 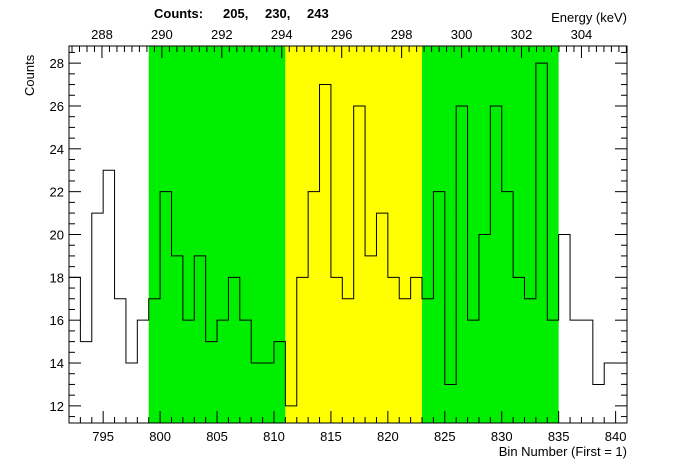 What do you see at coordinates (102, 34) in the screenshot?
I see `energy-tick-label: 288` at bounding box center [102, 34].